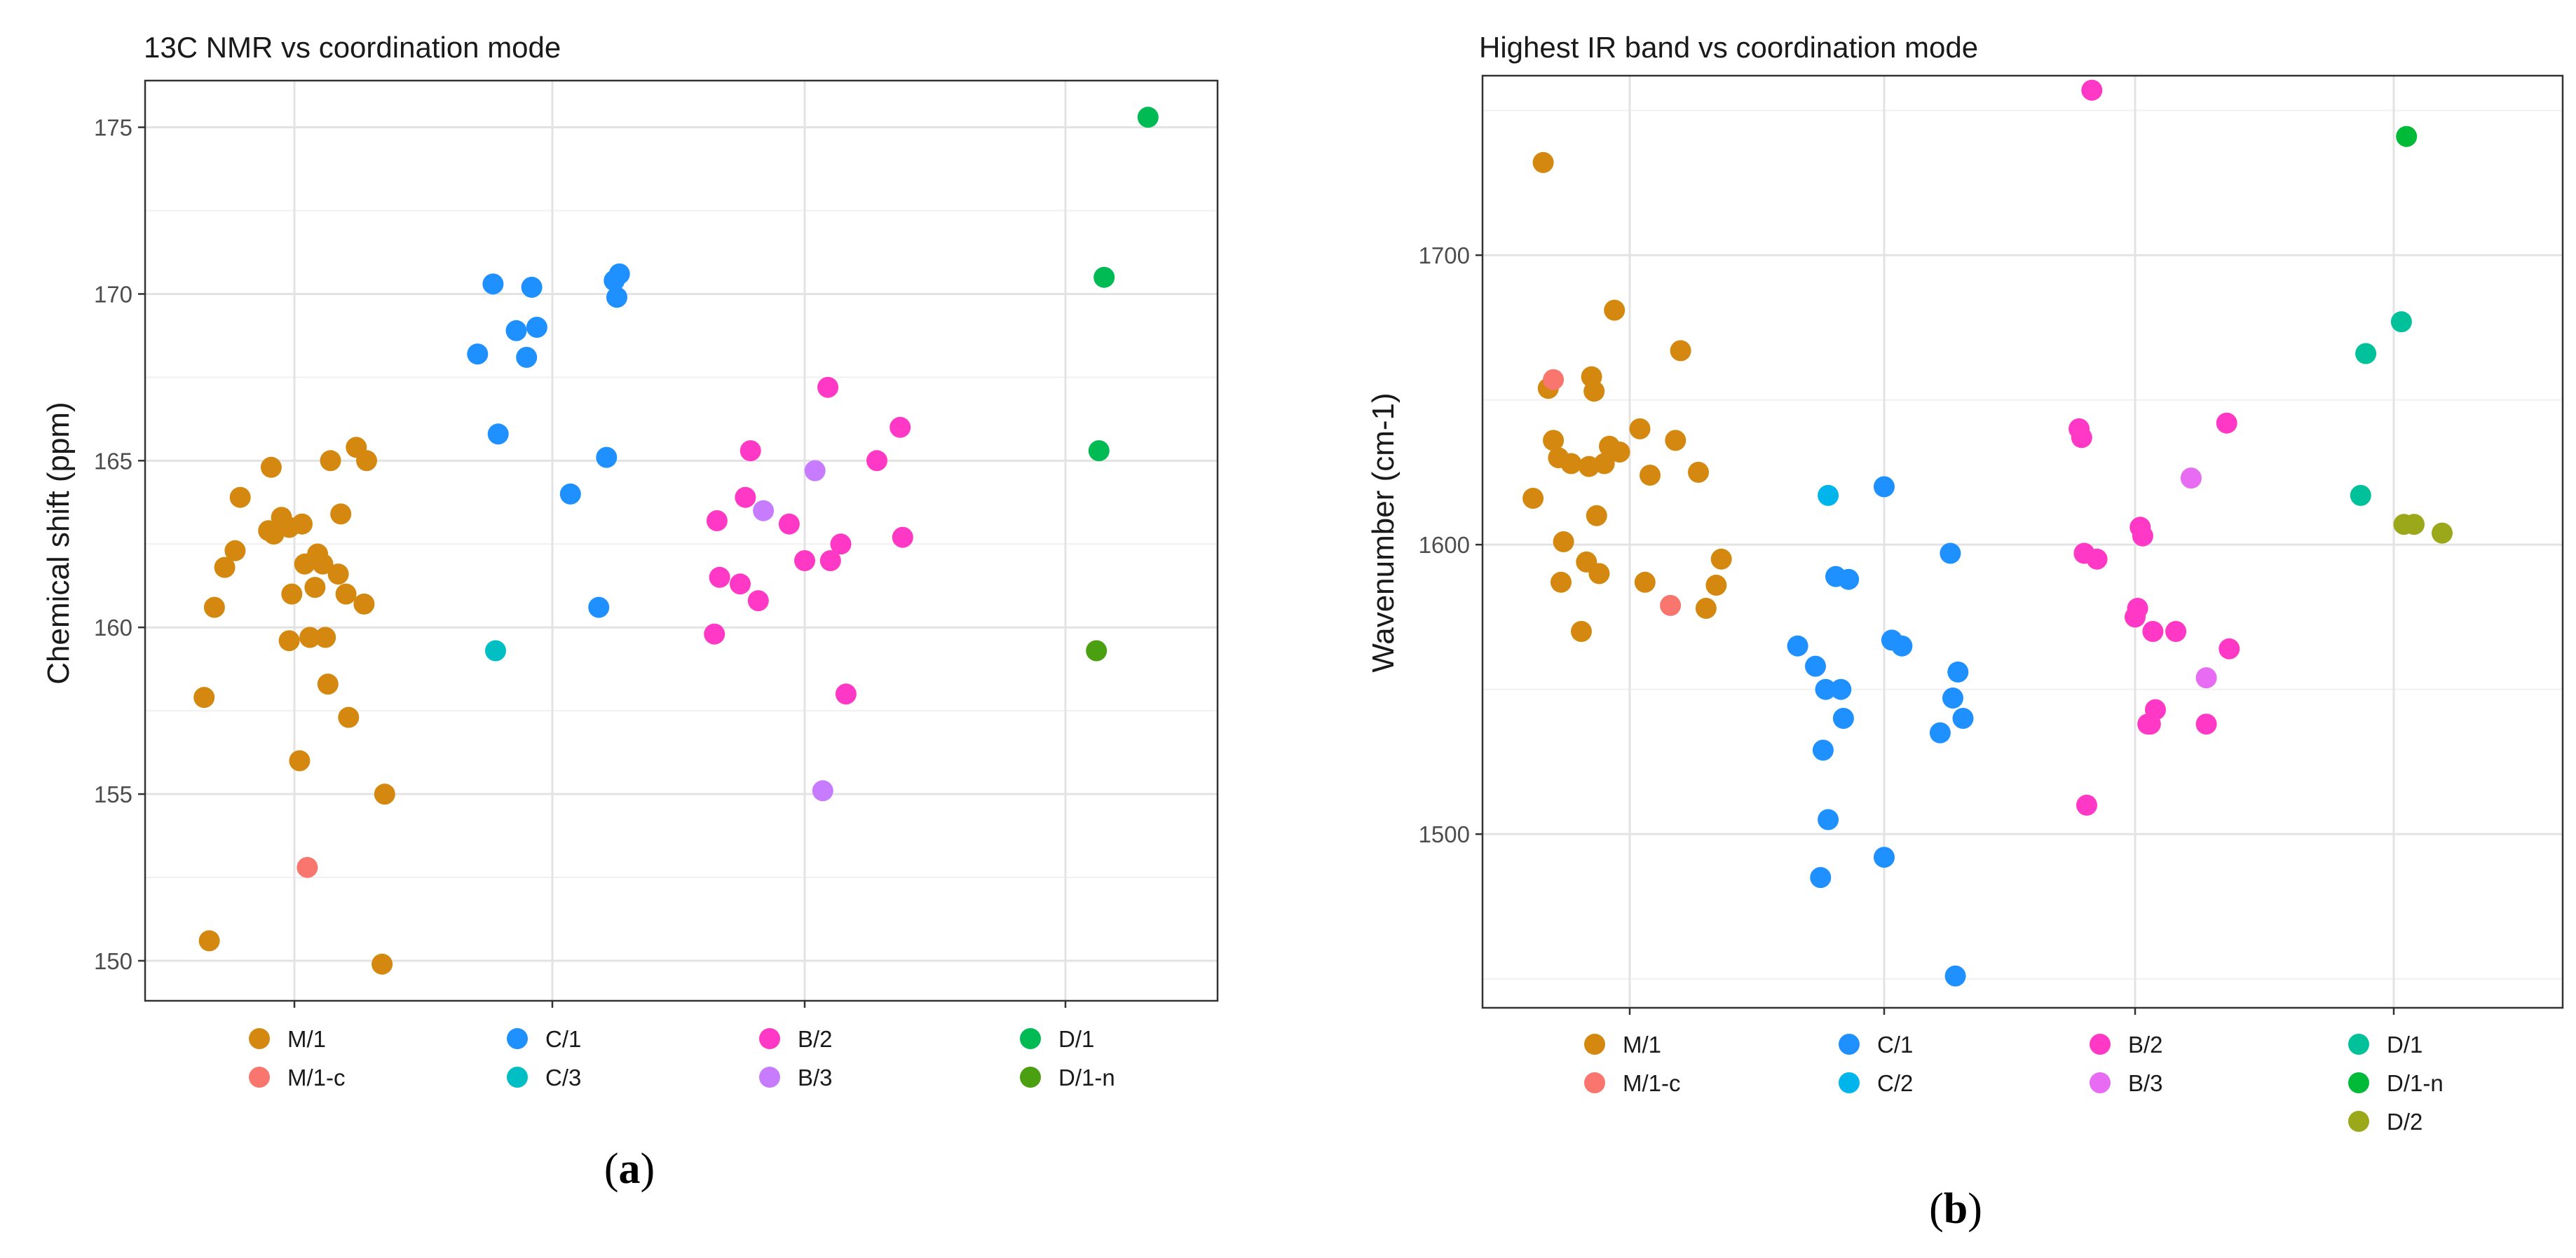 This screenshot has height=1258, width=2576. Describe the element at coordinates (113, 128) in the screenshot. I see `y-tick-label: 175` at that location.